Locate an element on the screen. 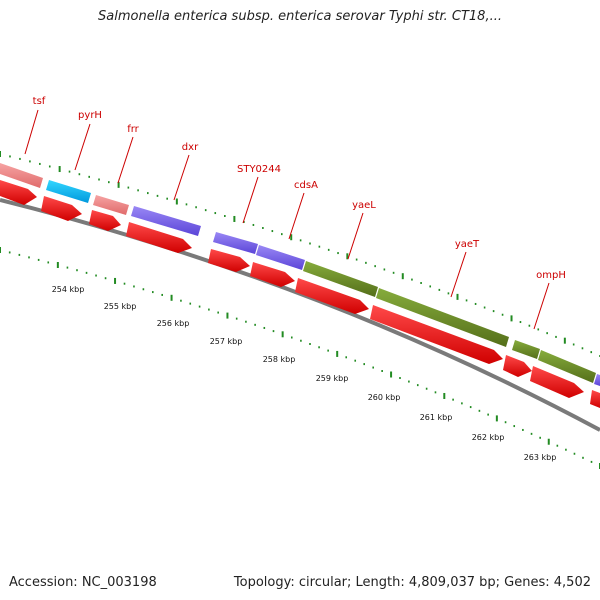 The image size is (600, 600). feature-omph is located at coordinates (526, 349).